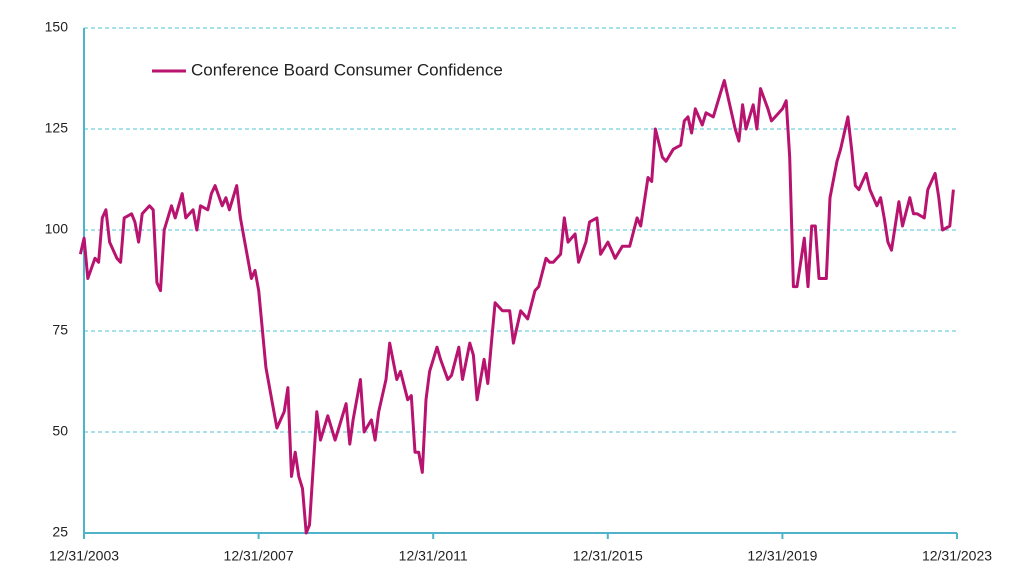  What do you see at coordinates (433, 556) in the screenshot?
I see `x-tick-label: 12/31/2011` at bounding box center [433, 556].